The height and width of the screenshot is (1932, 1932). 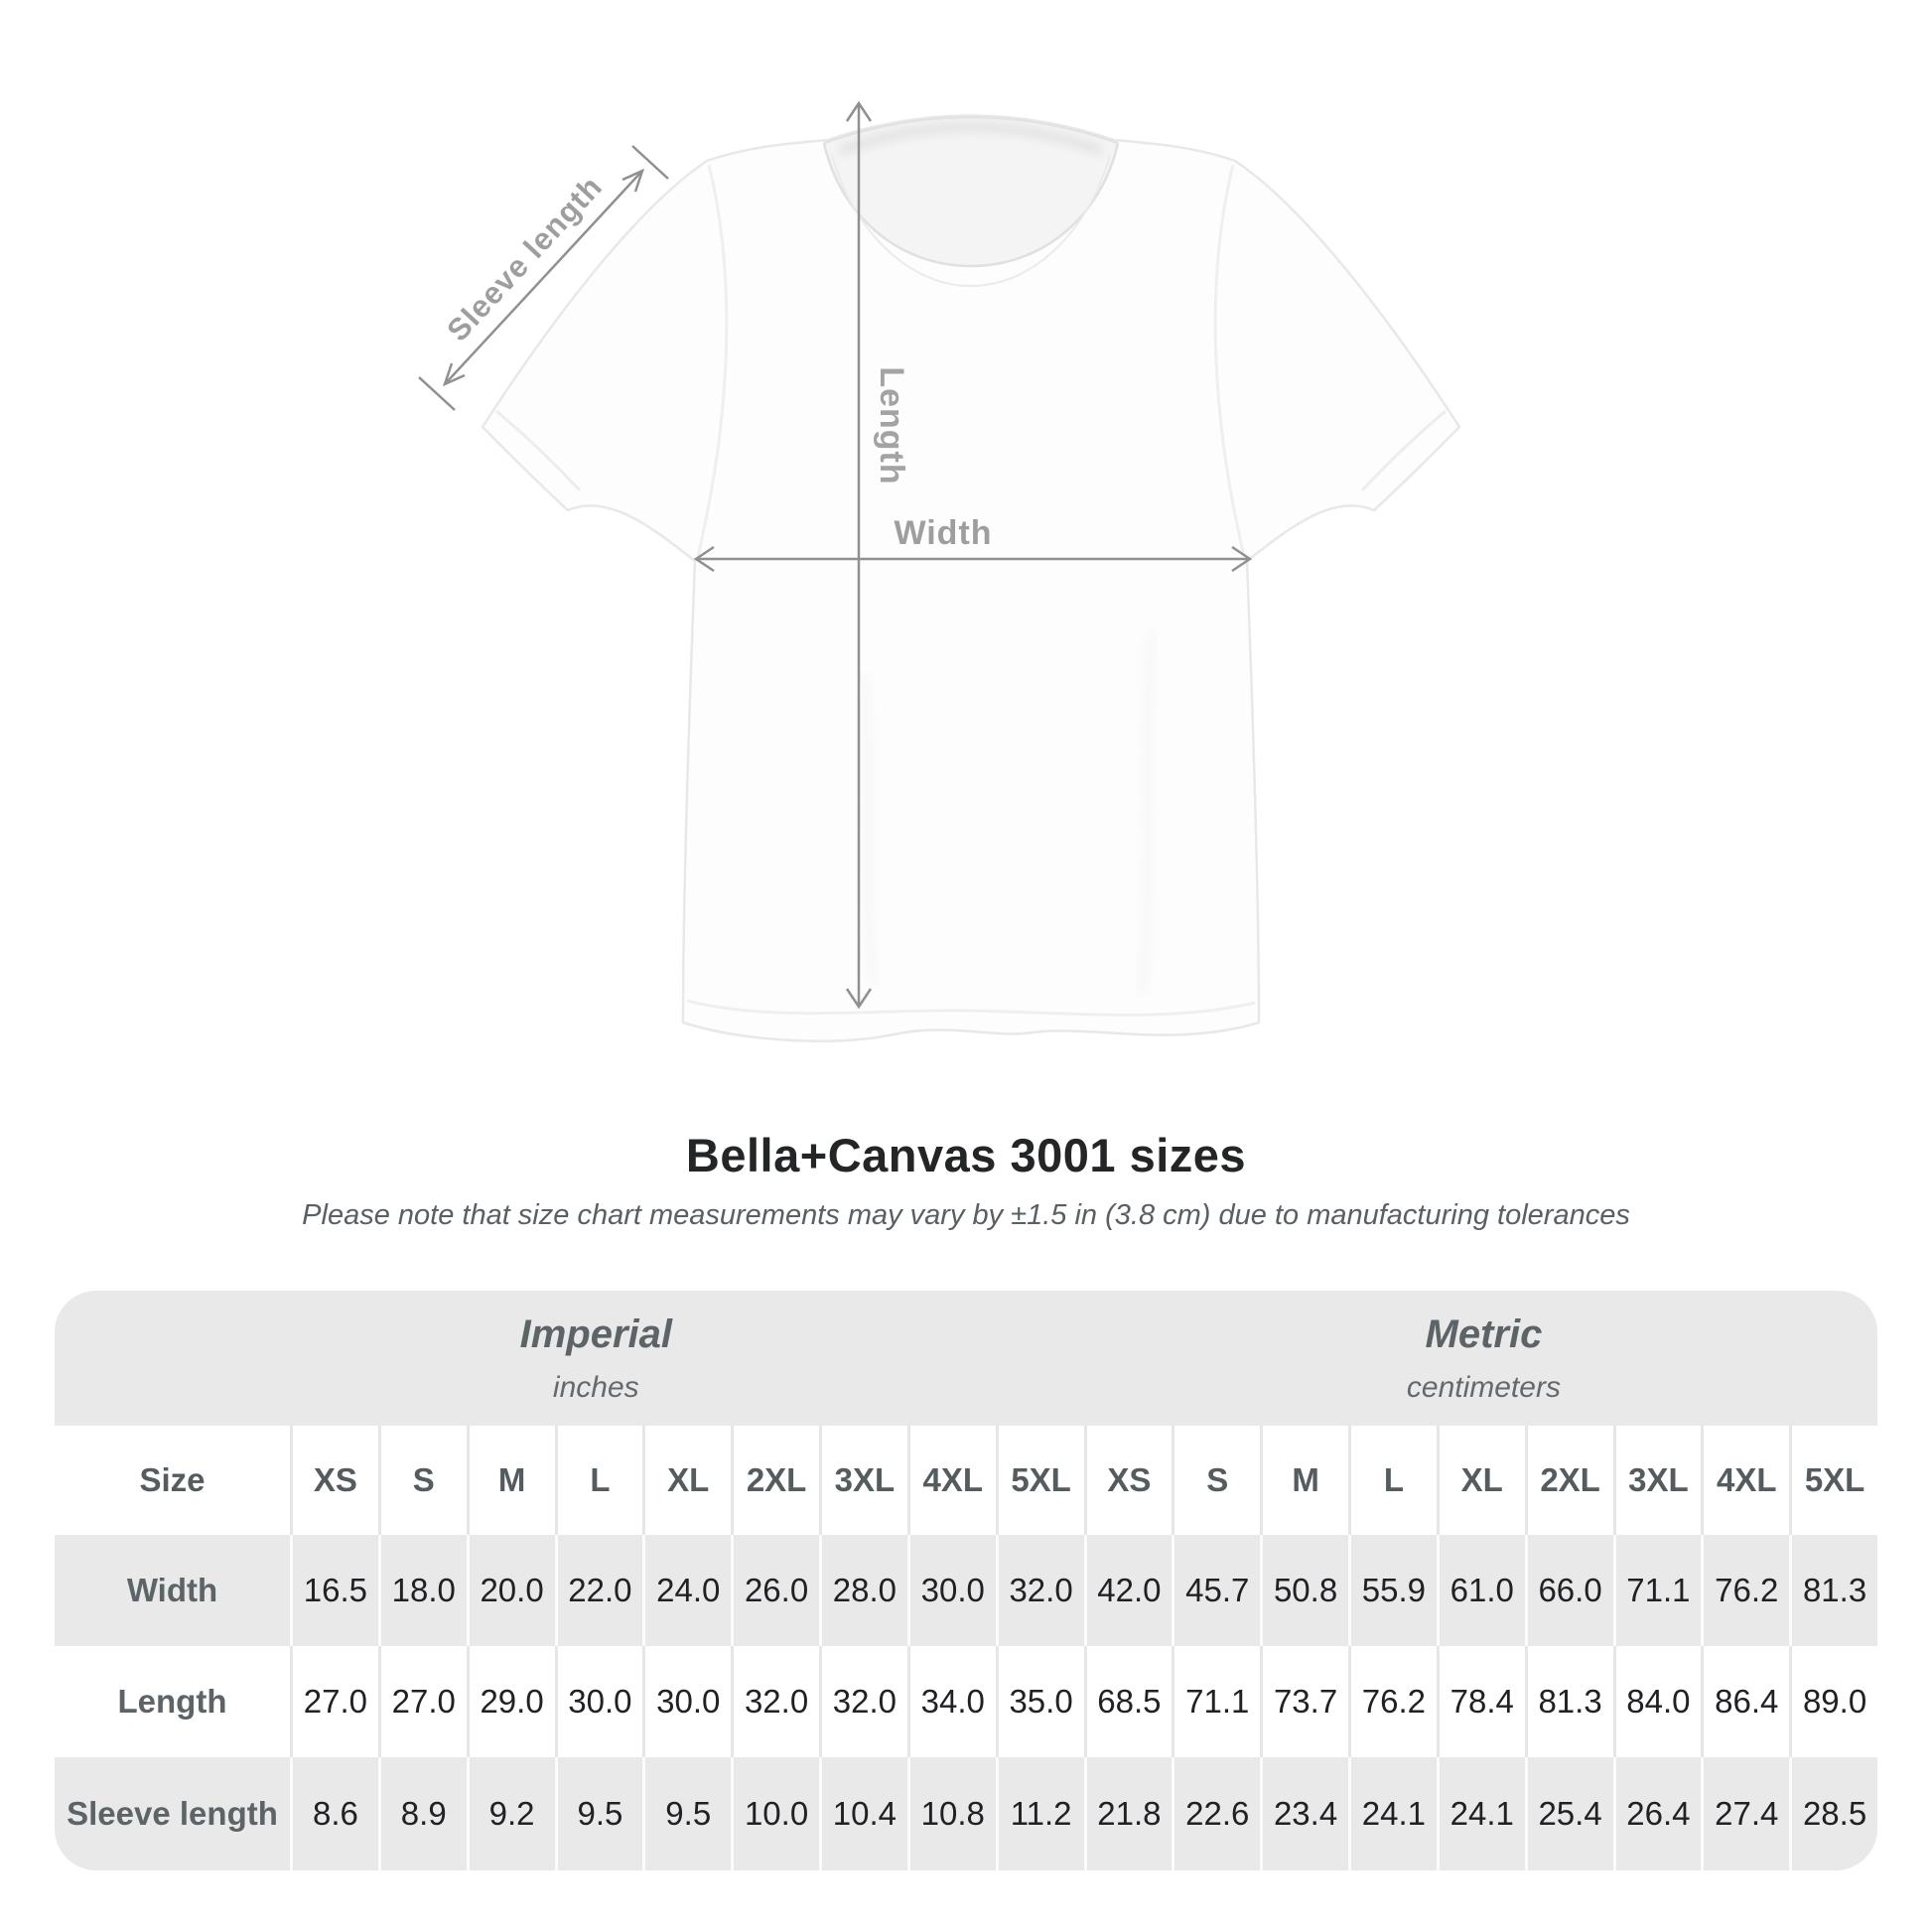 I want to click on value-cell: 27.0, so click(x=422, y=1701).